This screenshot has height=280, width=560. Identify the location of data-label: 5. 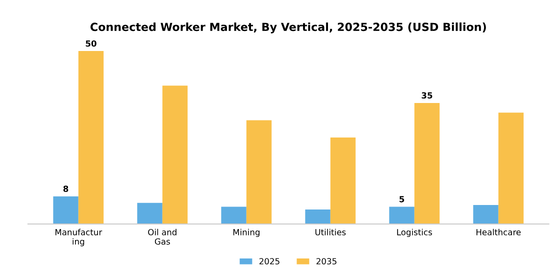
(402, 199).